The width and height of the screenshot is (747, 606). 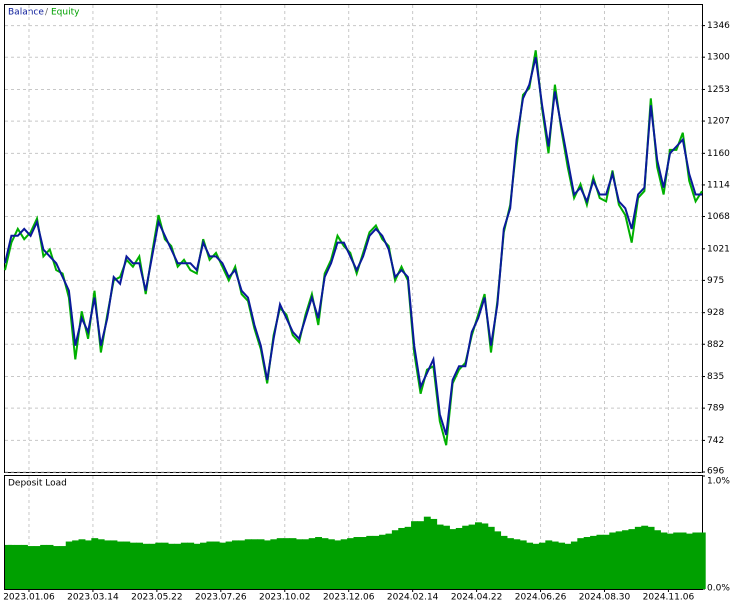 What do you see at coordinates (715, 281) in the screenshot?
I see `y-tick-label: 975` at bounding box center [715, 281].